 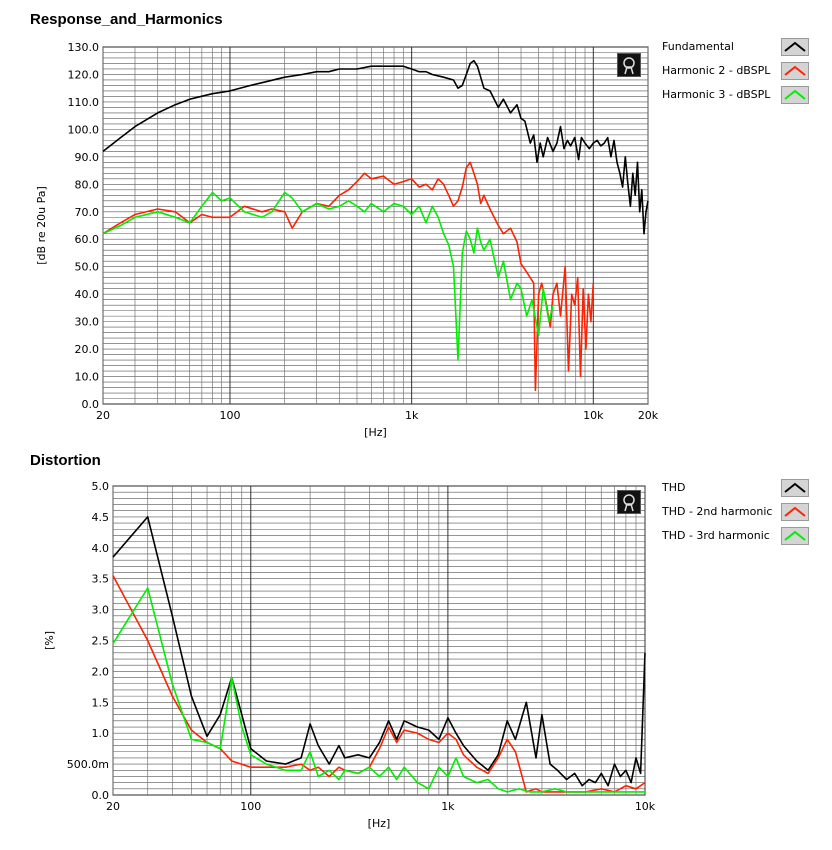 I want to click on y-tick-label: 80.0, so click(x=87, y=184).